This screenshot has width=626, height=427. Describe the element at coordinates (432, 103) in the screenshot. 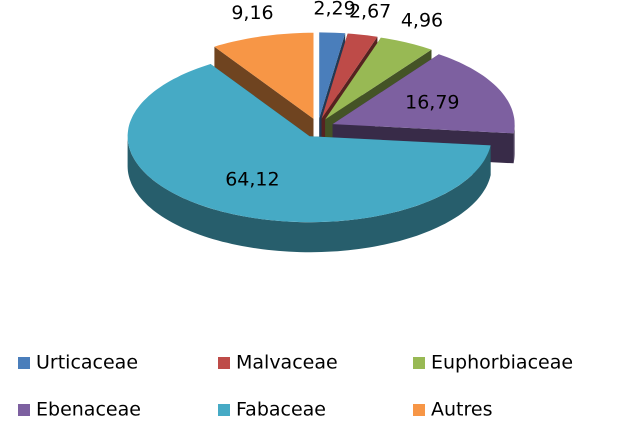

I see `data-label: 16,79` at that location.